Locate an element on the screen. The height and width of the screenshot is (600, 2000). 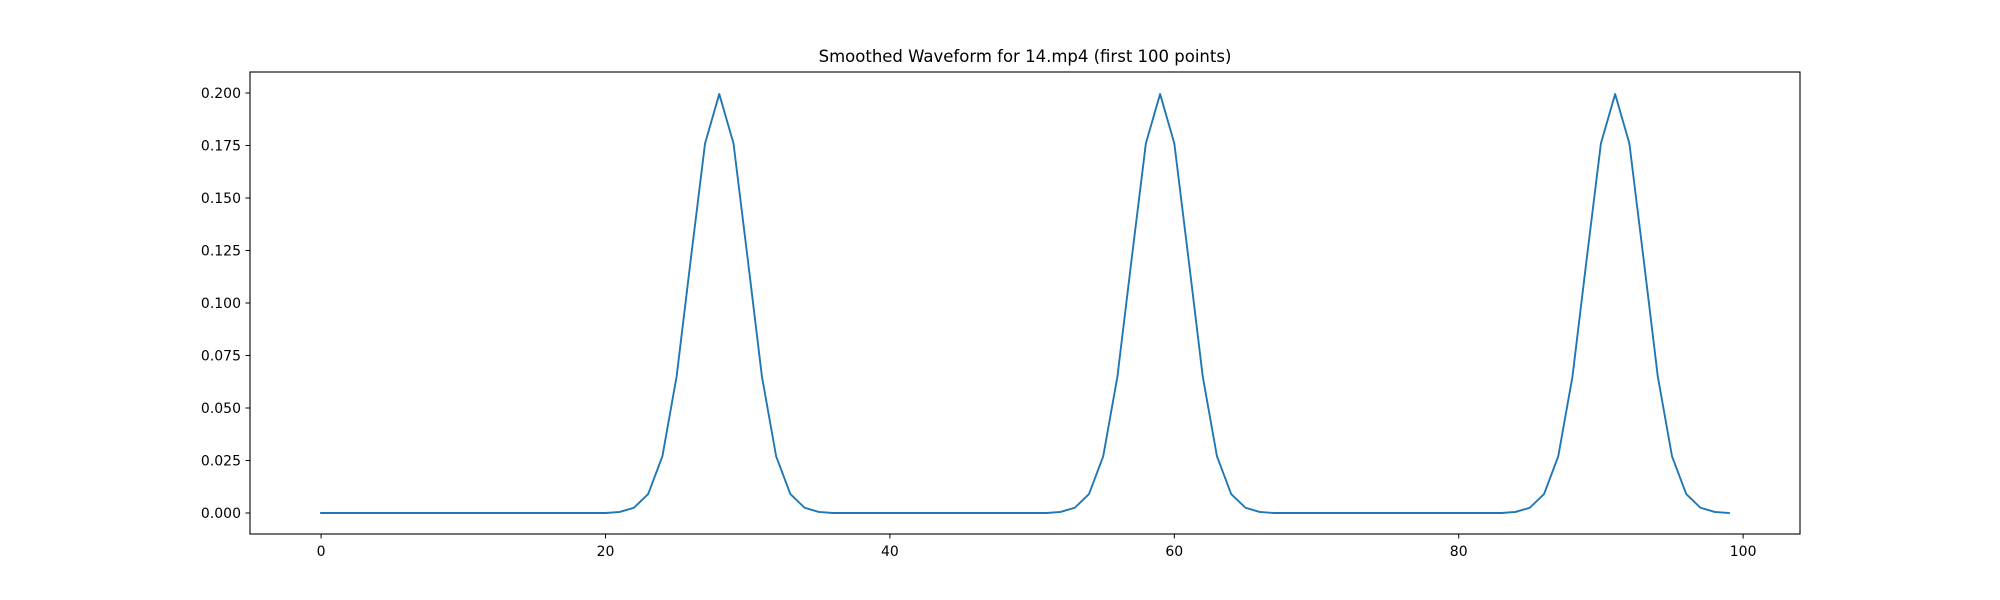
x-tick-label: 0 is located at coordinates (321, 552).